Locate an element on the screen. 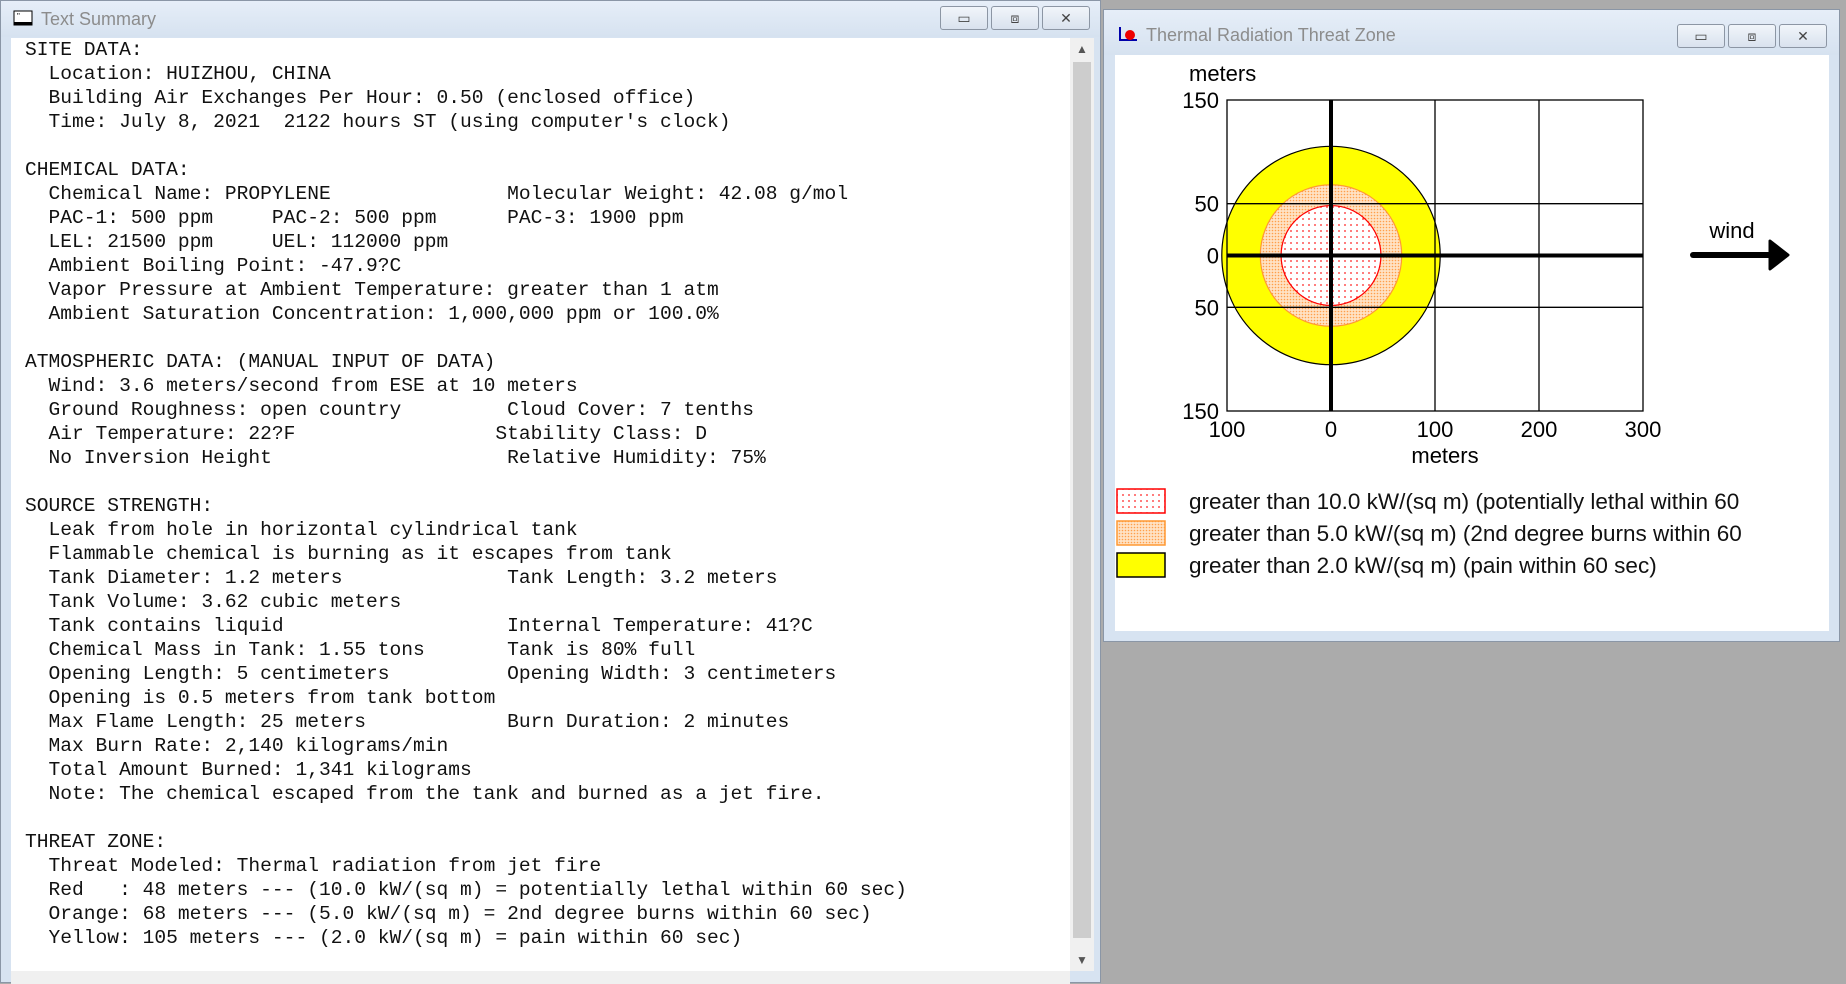  title-bar: " Text Summary ▭ ⧈ ✕ is located at coordinates (550, 19).